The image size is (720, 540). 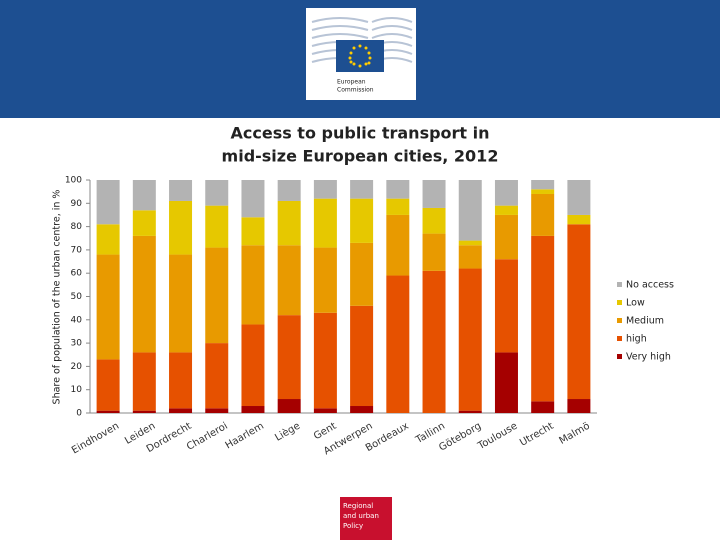 I want to click on eu-stars, so click(x=360, y=56).